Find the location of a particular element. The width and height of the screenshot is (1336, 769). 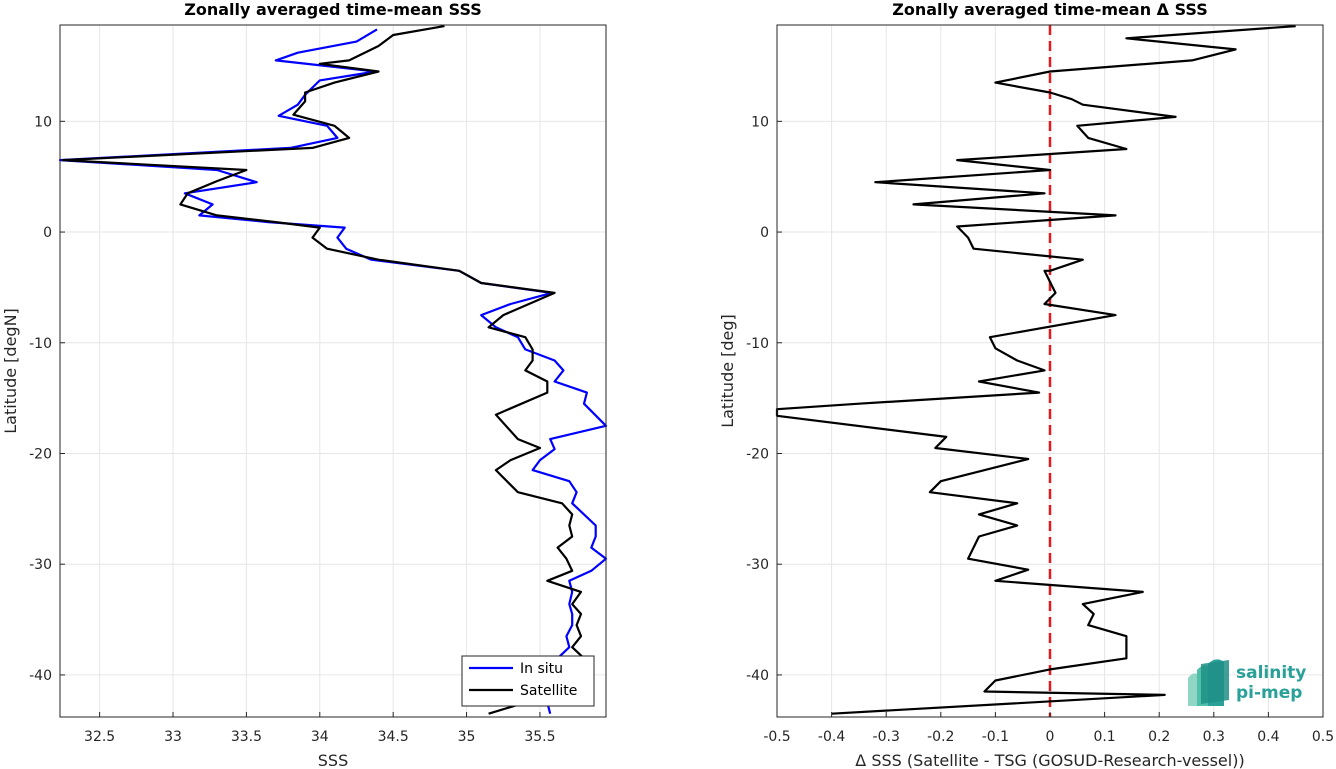

left-x-ticks: 32.5 33 33.5 34 34.5 35 35.5 is located at coordinates (320, 728).